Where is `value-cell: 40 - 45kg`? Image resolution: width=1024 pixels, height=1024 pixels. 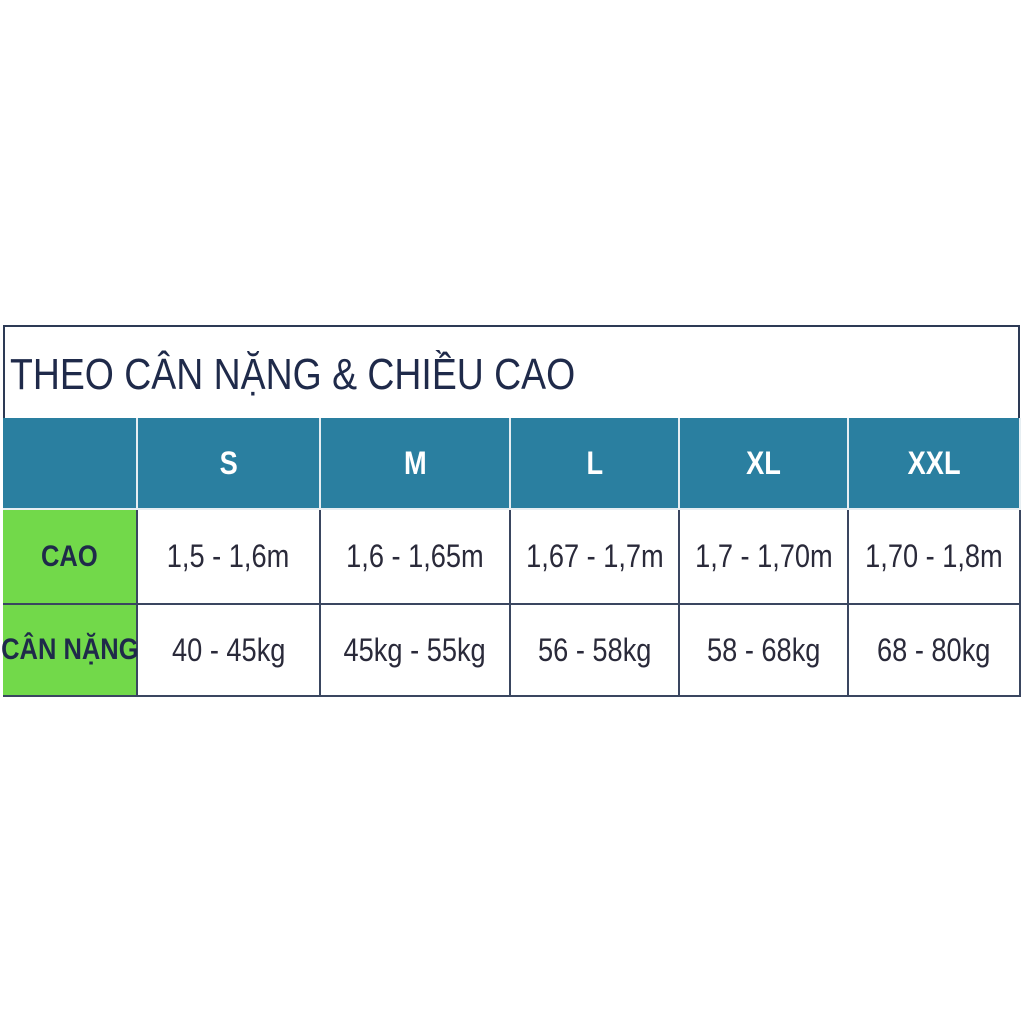
value-cell: 40 - 45kg is located at coordinates (229, 651).